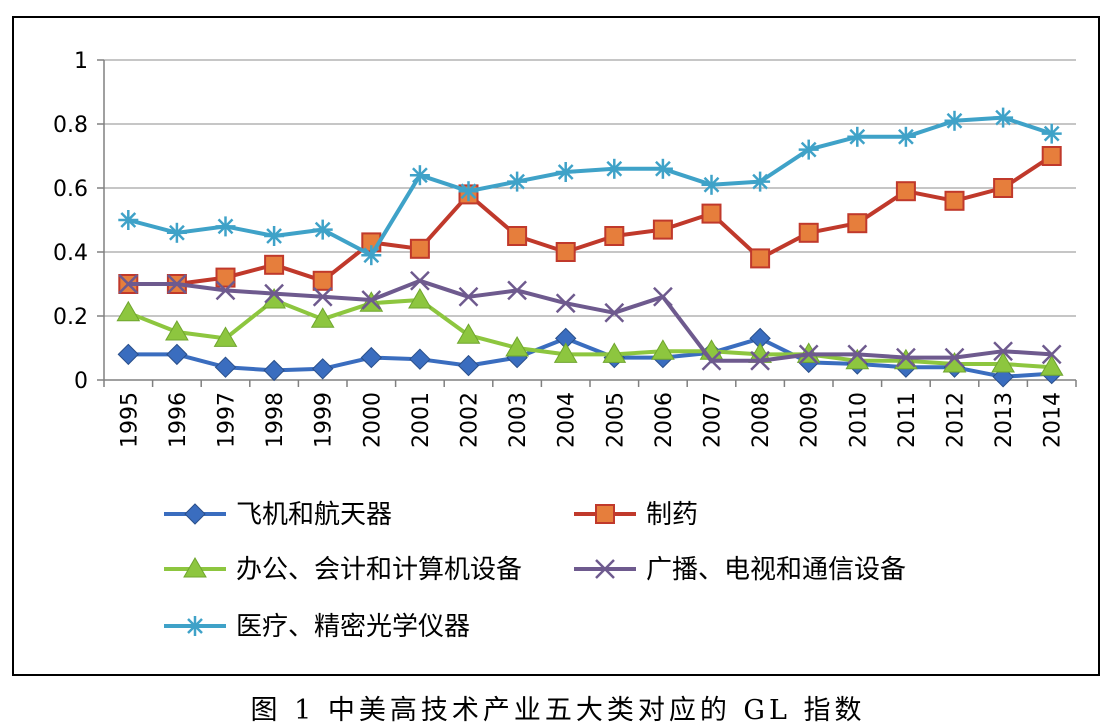 This screenshot has height=728, width=1116. I want to click on x-tick-label: 2007, so click(713, 420).